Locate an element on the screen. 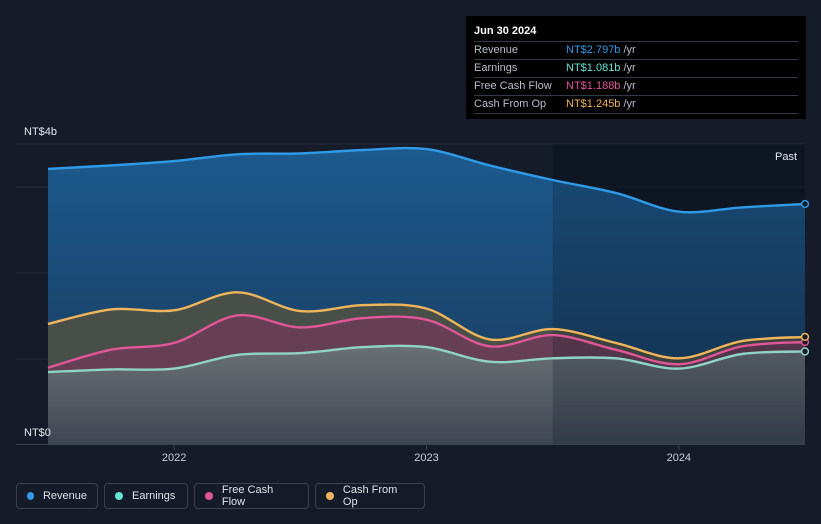 This screenshot has height=524, width=821. tooltip-value: NT$2.797b is located at coordinates (593, 50).